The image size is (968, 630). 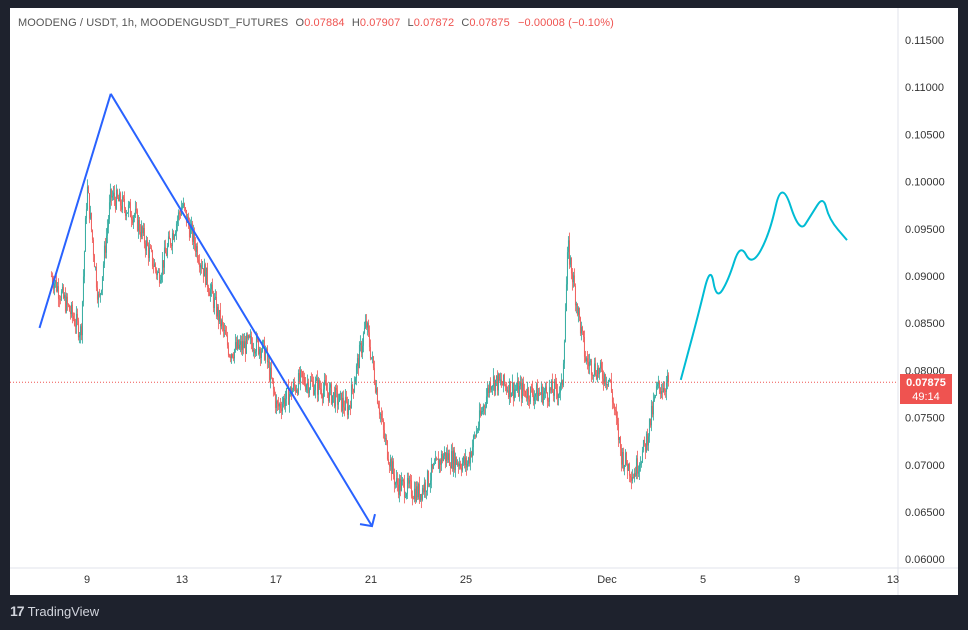 What do you see at coordinates (926, 389) in the screenshot?
I see `last-price-tag: 0.07875 49:14` at bounding box center [926, 389].